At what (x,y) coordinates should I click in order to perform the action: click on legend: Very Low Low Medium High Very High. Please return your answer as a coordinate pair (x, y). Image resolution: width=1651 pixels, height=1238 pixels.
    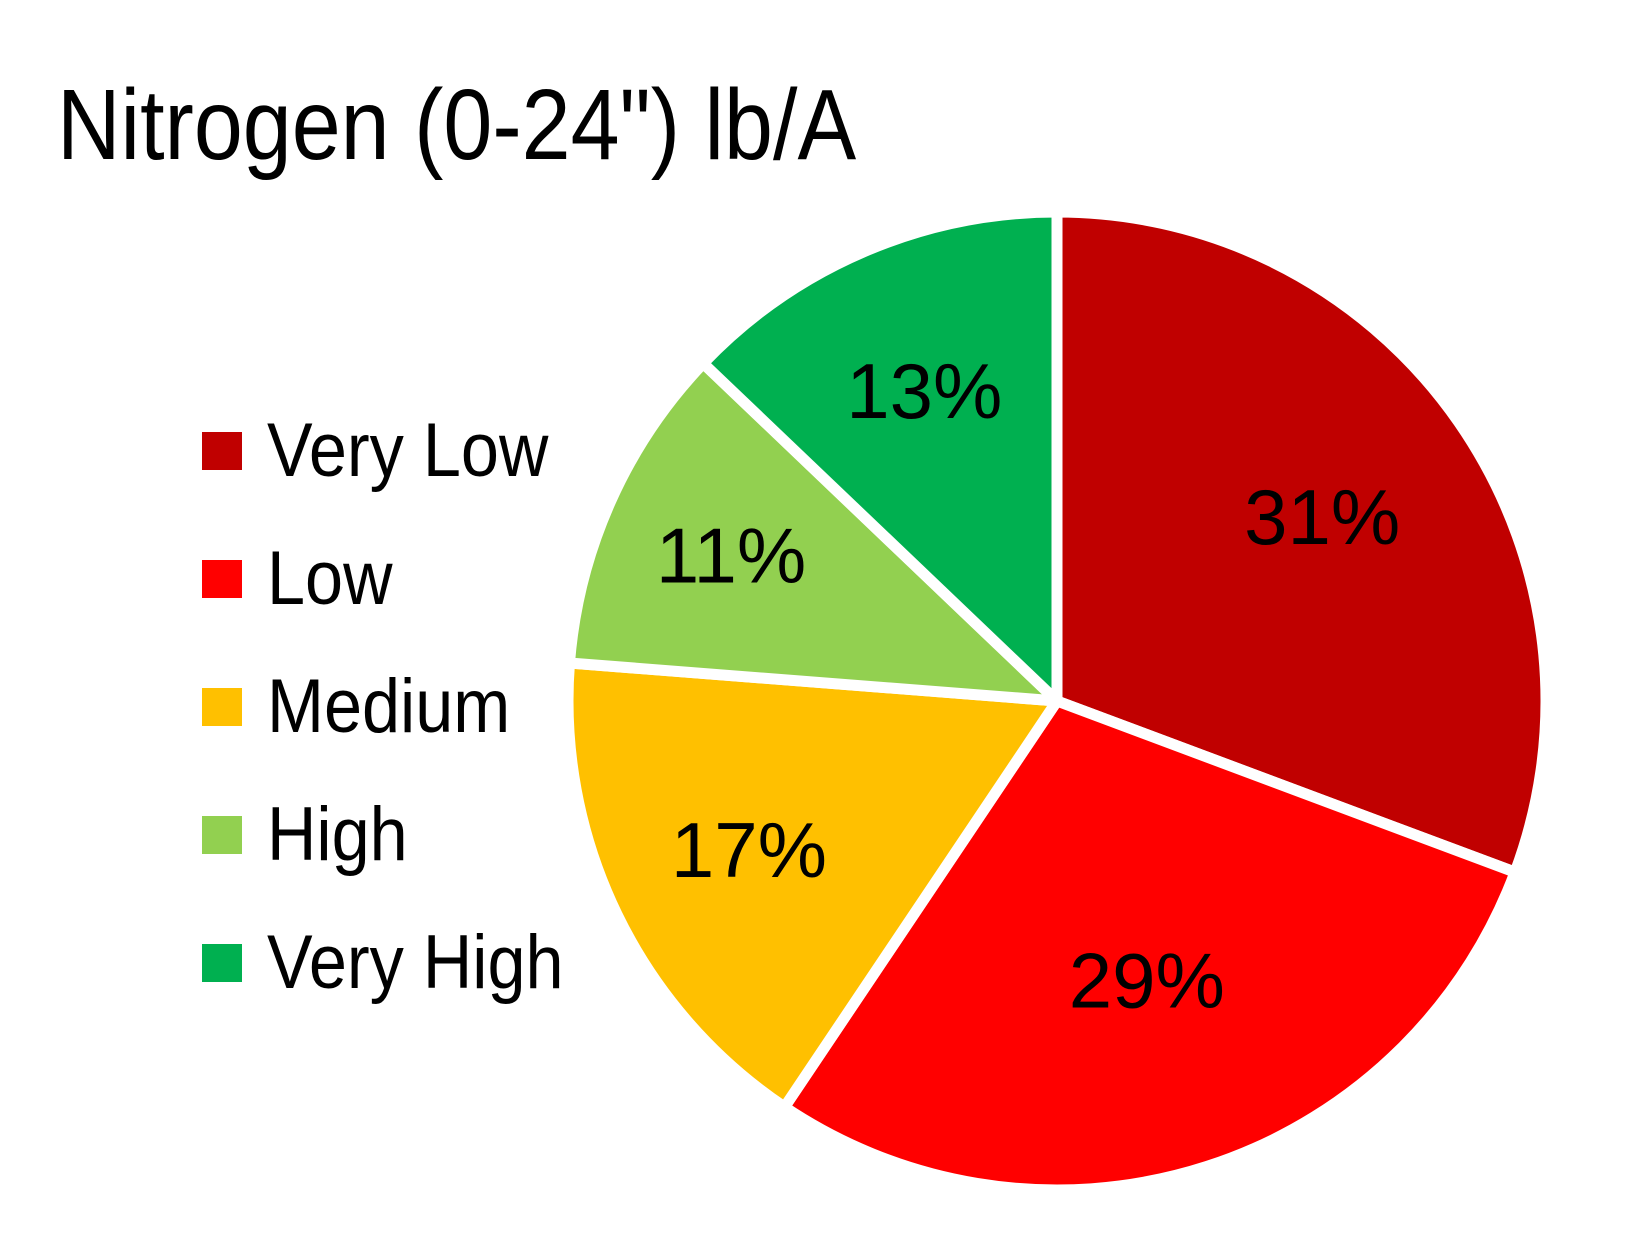
    Looking at the image, I should click on (399, 742).